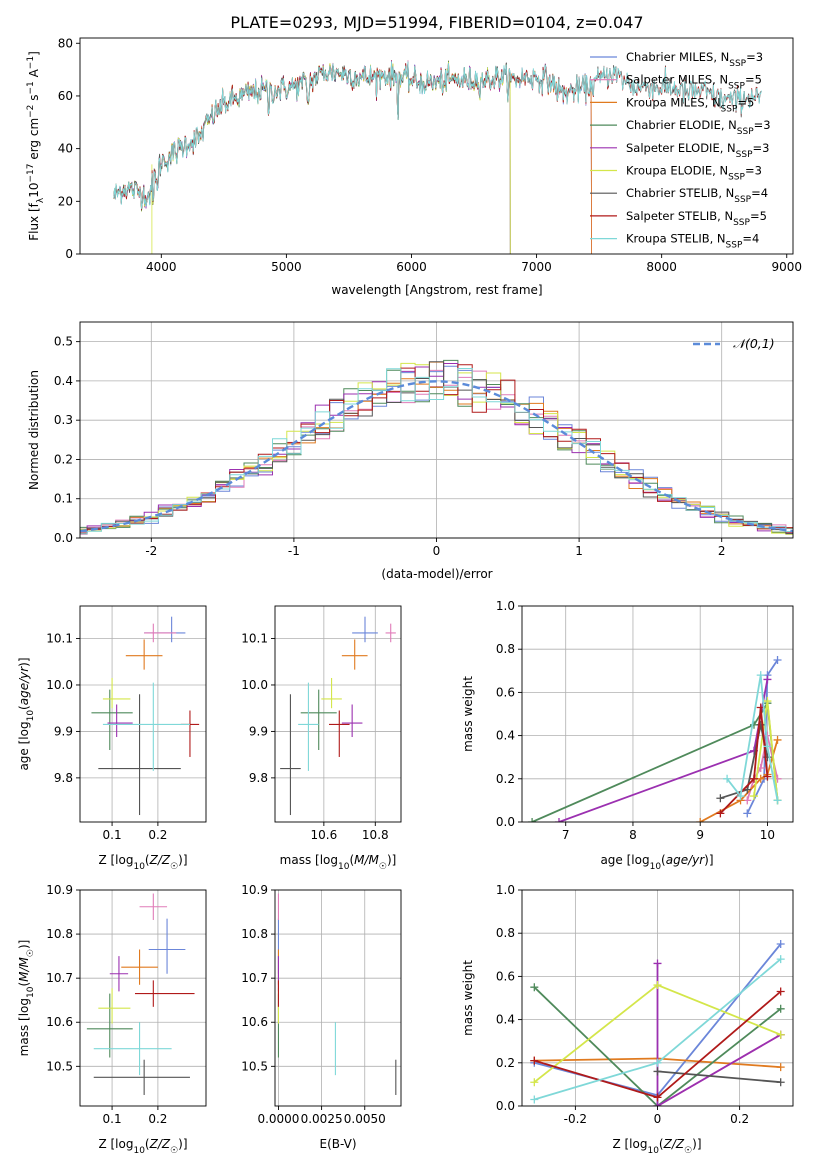 This screenshot has height=1170, width=819. Describe the element at coordinates (505, 736) in the screenshot. I see `y-tick-label: 0.4` at that location.